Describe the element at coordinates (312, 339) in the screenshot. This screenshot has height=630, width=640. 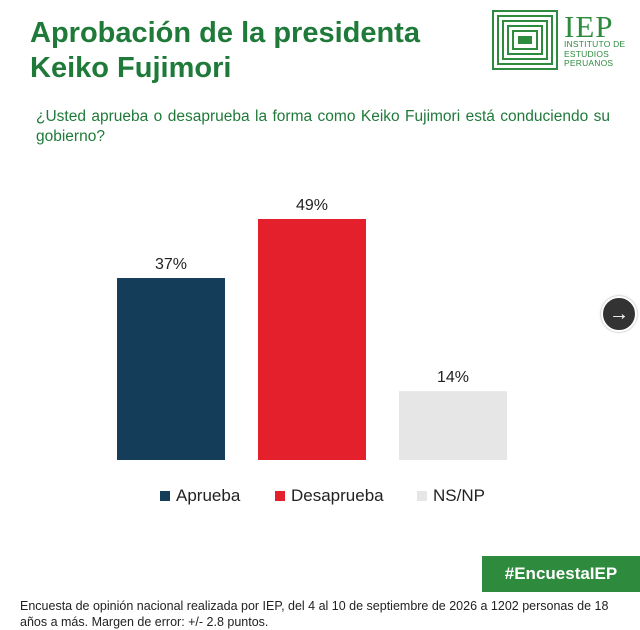
I see `bar-desaprueba` at that location.